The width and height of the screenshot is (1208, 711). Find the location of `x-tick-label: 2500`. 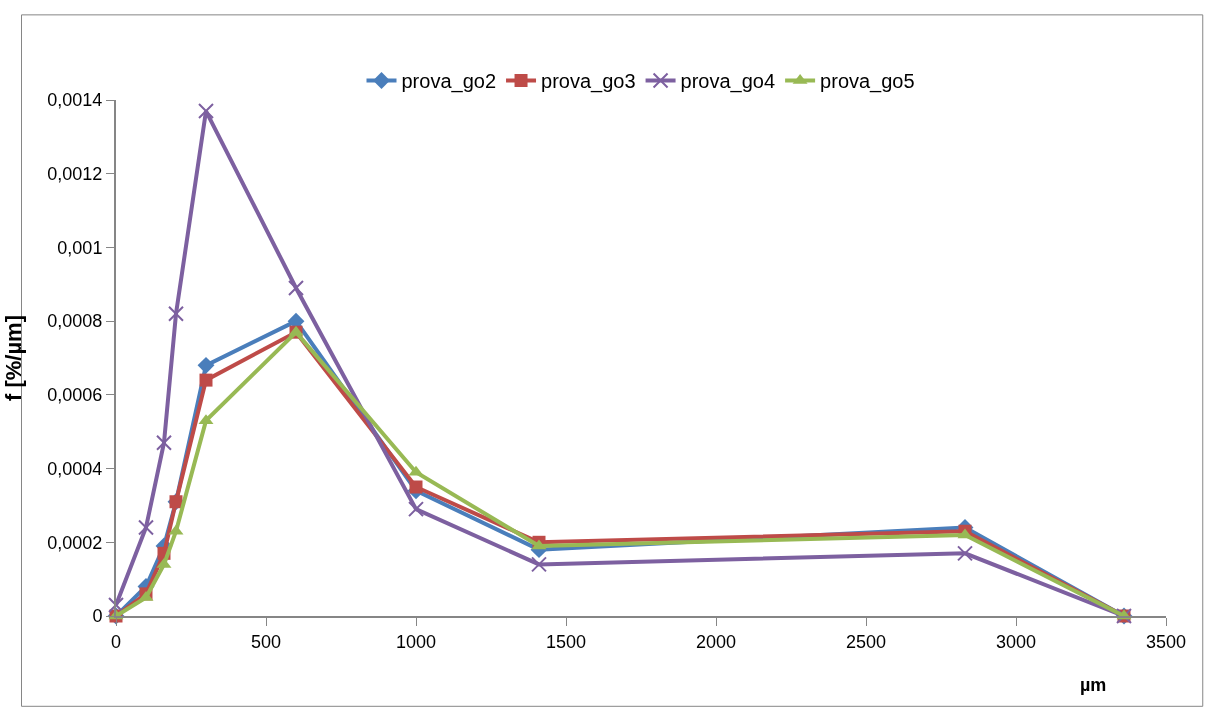

x-tick-label: 2500 is located at coordinates (866, 641).